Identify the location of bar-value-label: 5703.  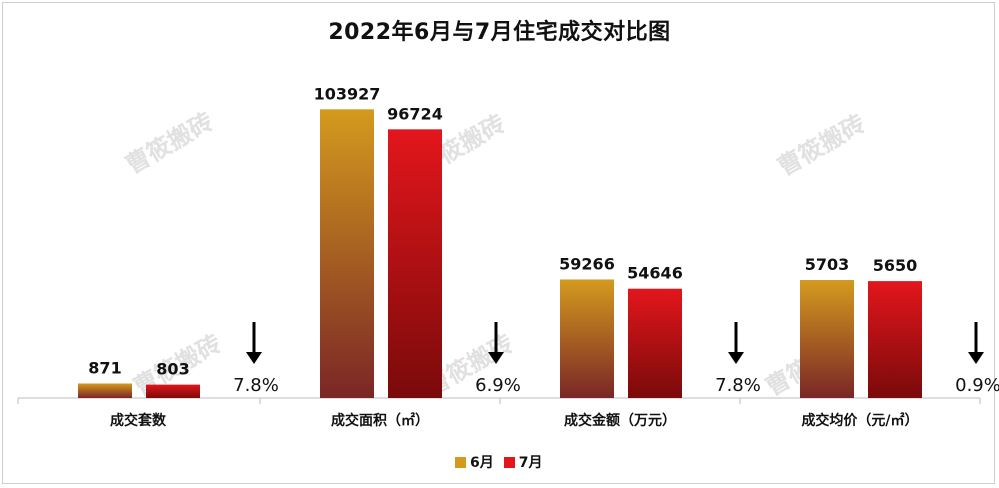
(827, 264).